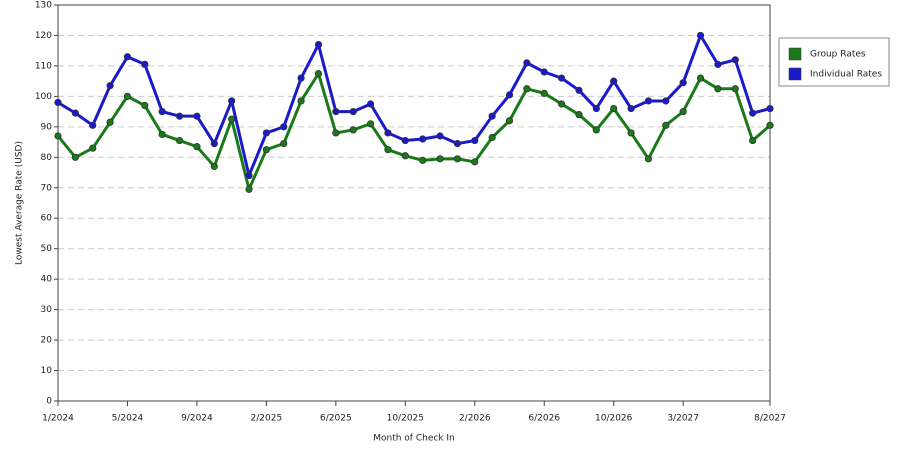  I want to click on x-tick-label: 2/2025, so click(267, 419).